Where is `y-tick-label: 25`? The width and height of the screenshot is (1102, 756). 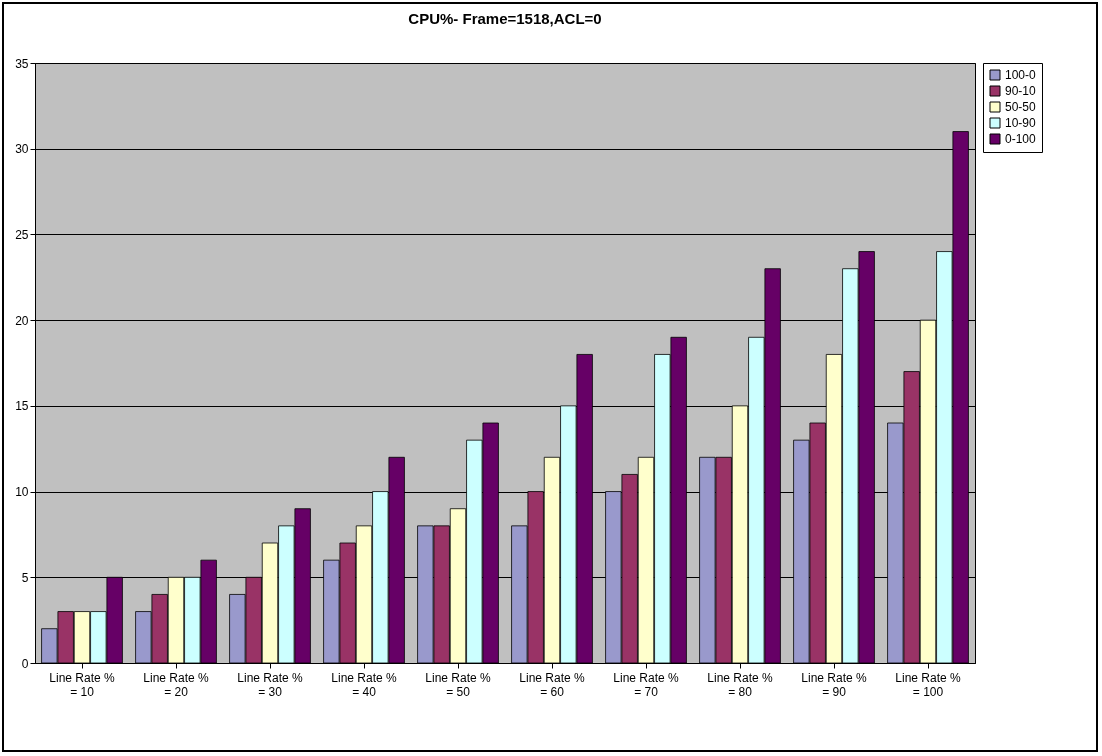 y-tick-label: 25 is located at coordinates (22, 234).